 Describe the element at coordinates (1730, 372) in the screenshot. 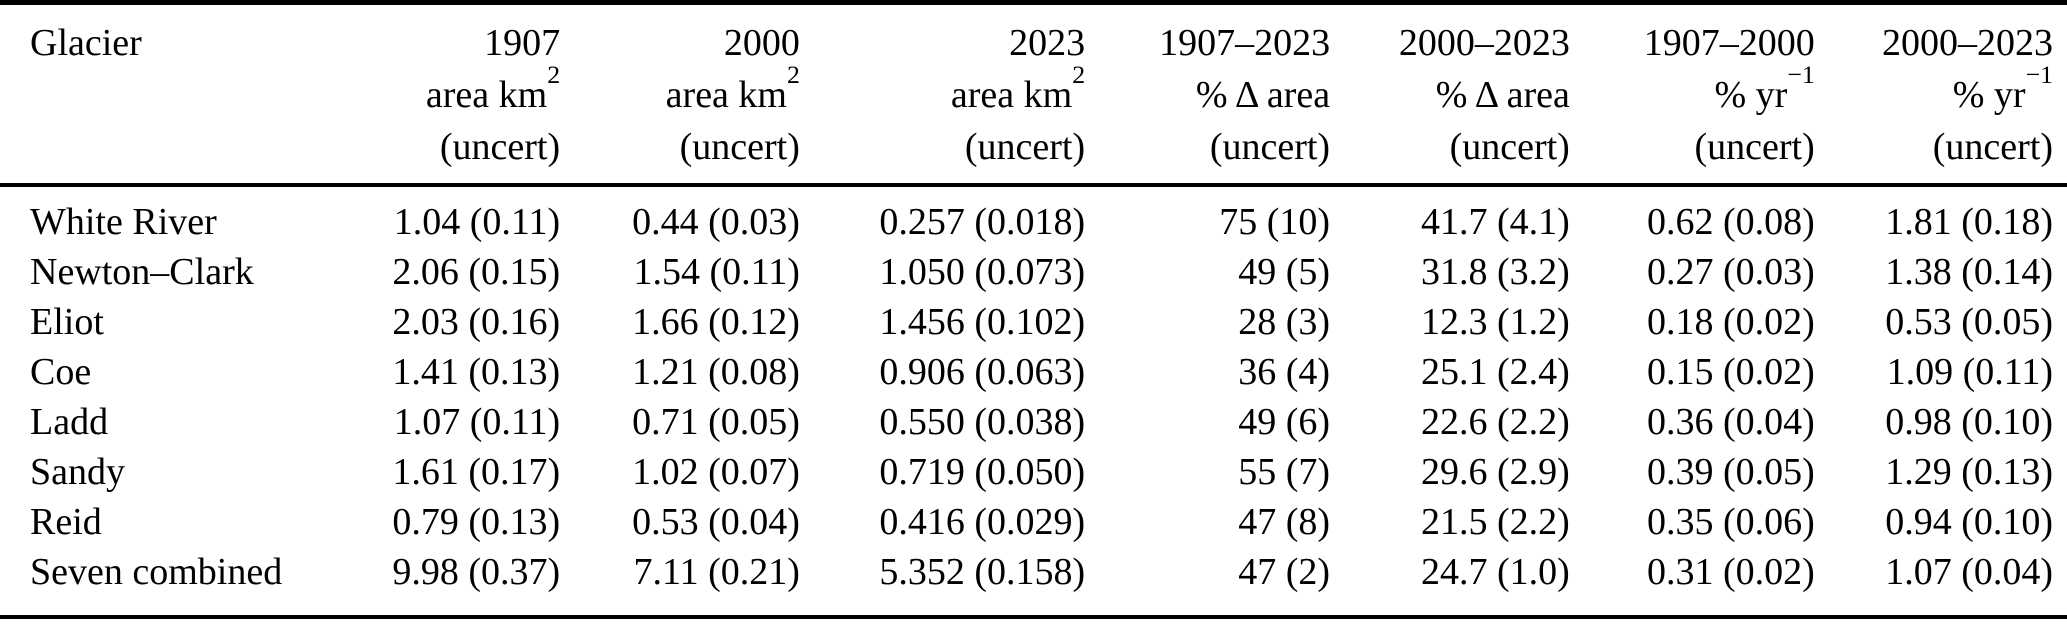

I see `cell-rate-1907-2000: 0.15 (0.02)` at that location.